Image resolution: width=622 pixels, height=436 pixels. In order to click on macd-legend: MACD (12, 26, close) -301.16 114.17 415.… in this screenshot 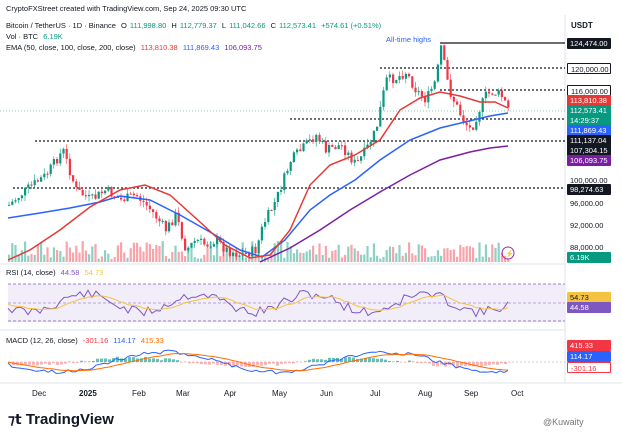, I will do `click(86, 340)`.